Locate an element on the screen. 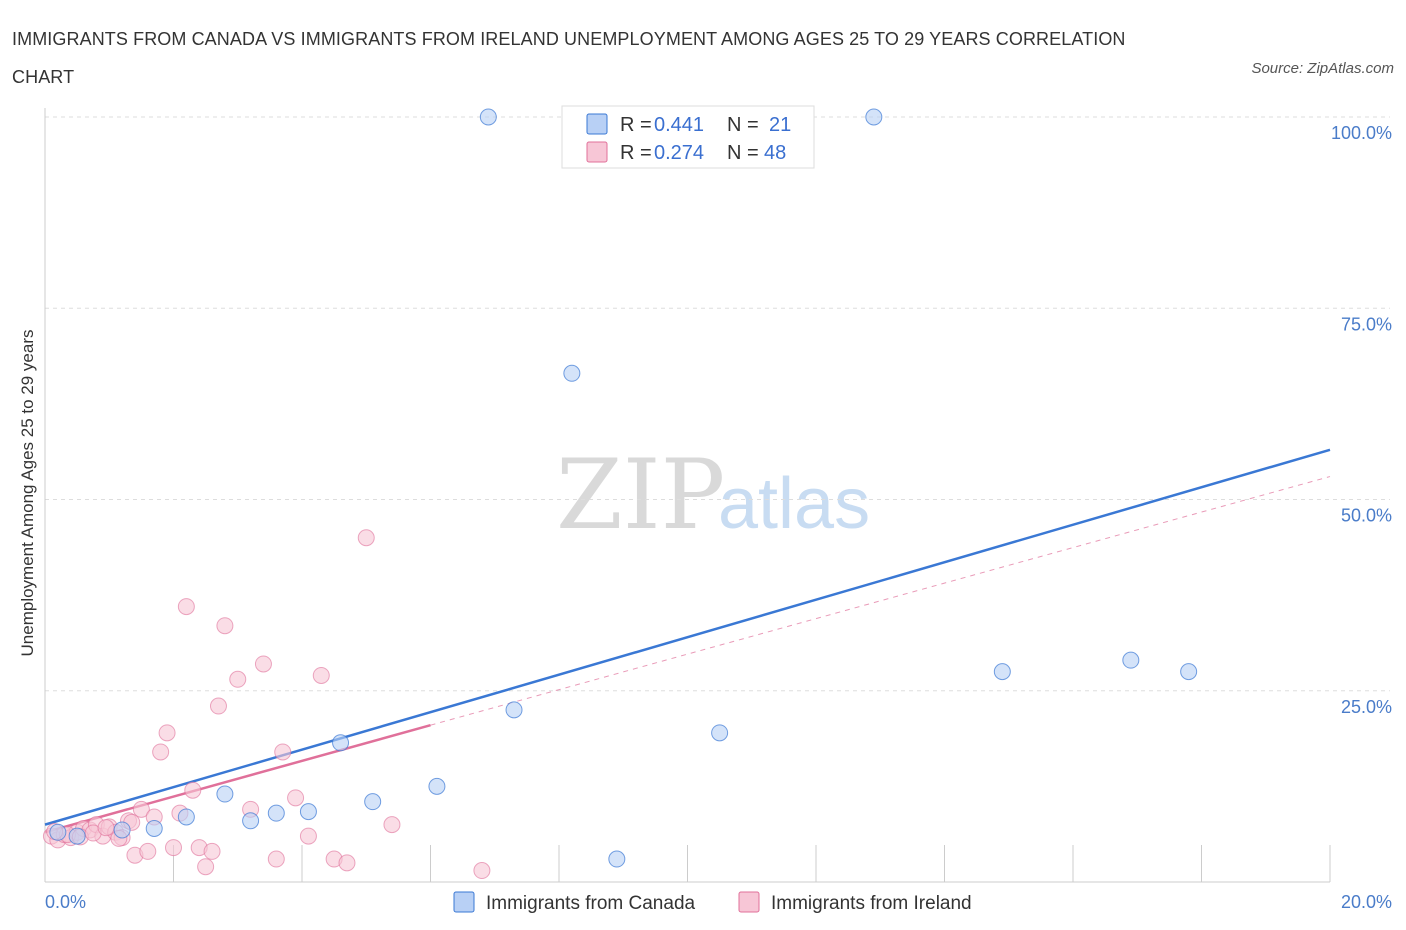 This screenshot has height=930, width=1406. y-tick-label: 100.0% is located at coordinates (1361, 133).